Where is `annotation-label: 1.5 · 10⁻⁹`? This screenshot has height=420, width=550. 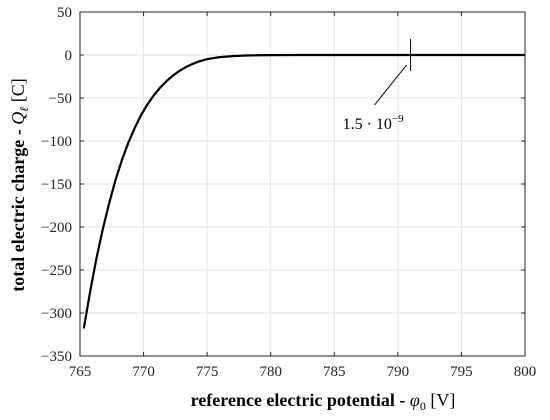 annotation-label: 1.5 · 10⁻⁹ is located at coordinates (374, 123).